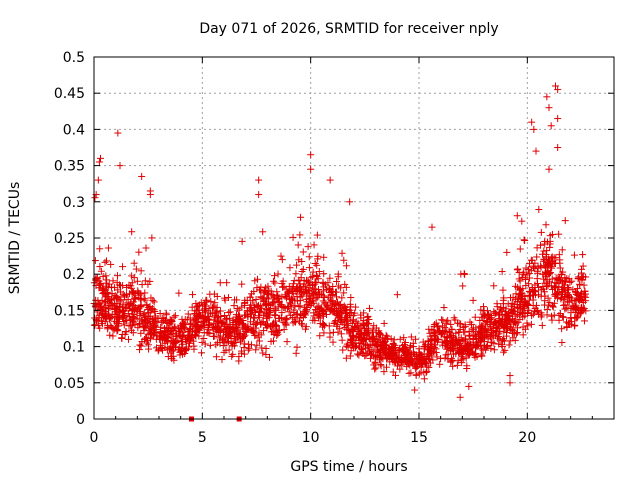 Image resolution: width=640 pixels, height=480 pixels. I want to click on x-axis-label: GPS time / hours, so click(348, 467).